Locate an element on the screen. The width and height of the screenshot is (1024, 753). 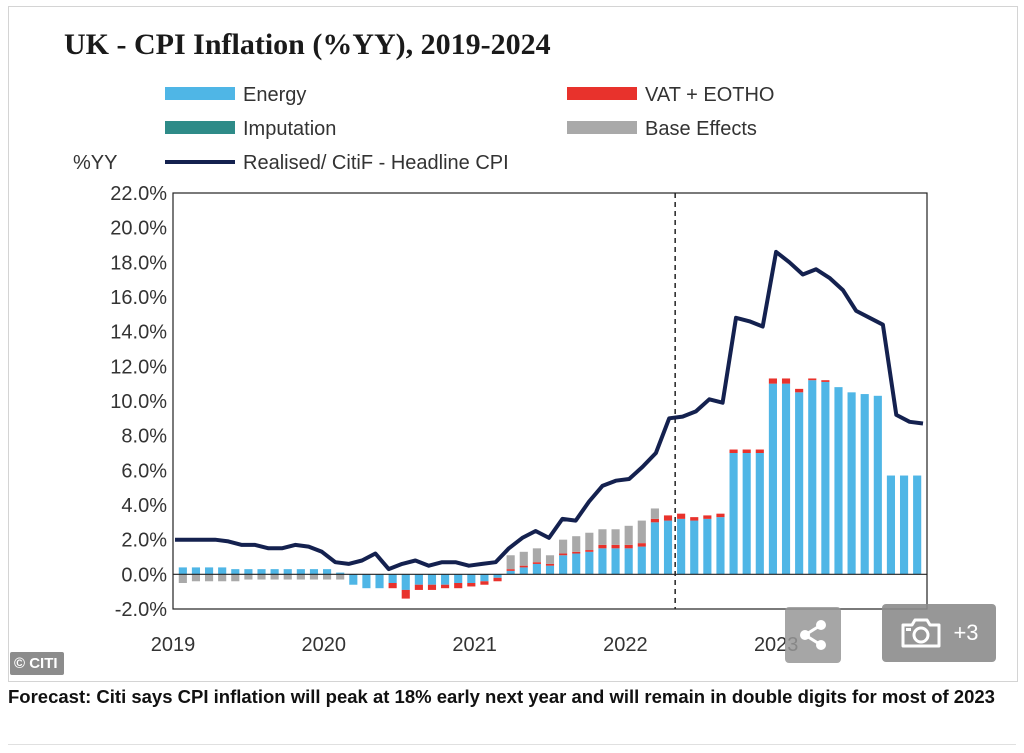
y-tick-label: 0.0% is located at coordinates (144, 575).